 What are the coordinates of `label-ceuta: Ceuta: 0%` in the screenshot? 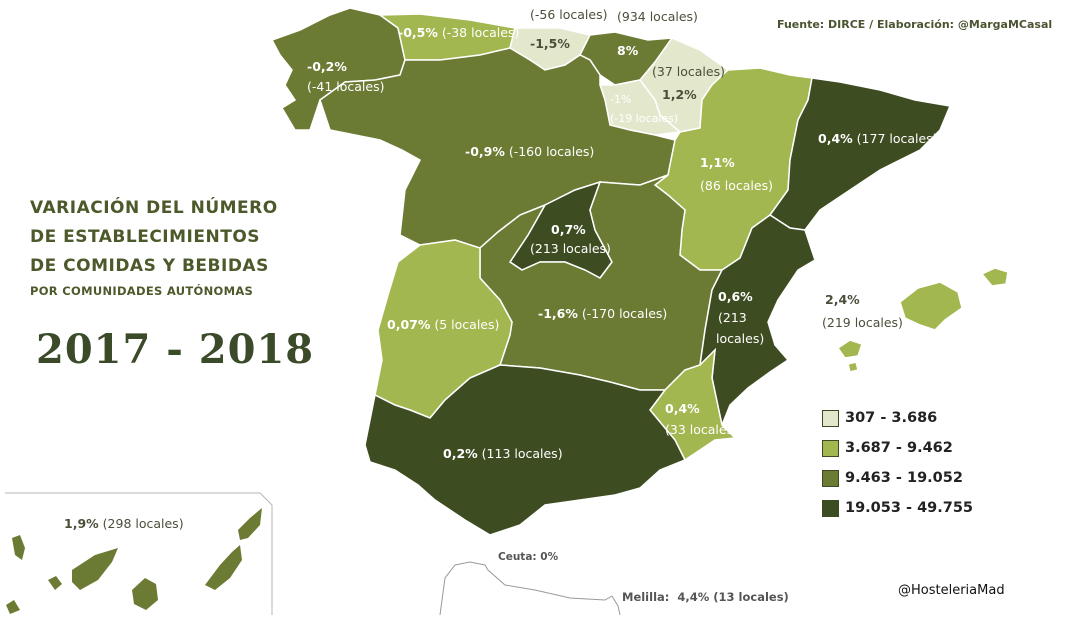 It's located at (528, 557).